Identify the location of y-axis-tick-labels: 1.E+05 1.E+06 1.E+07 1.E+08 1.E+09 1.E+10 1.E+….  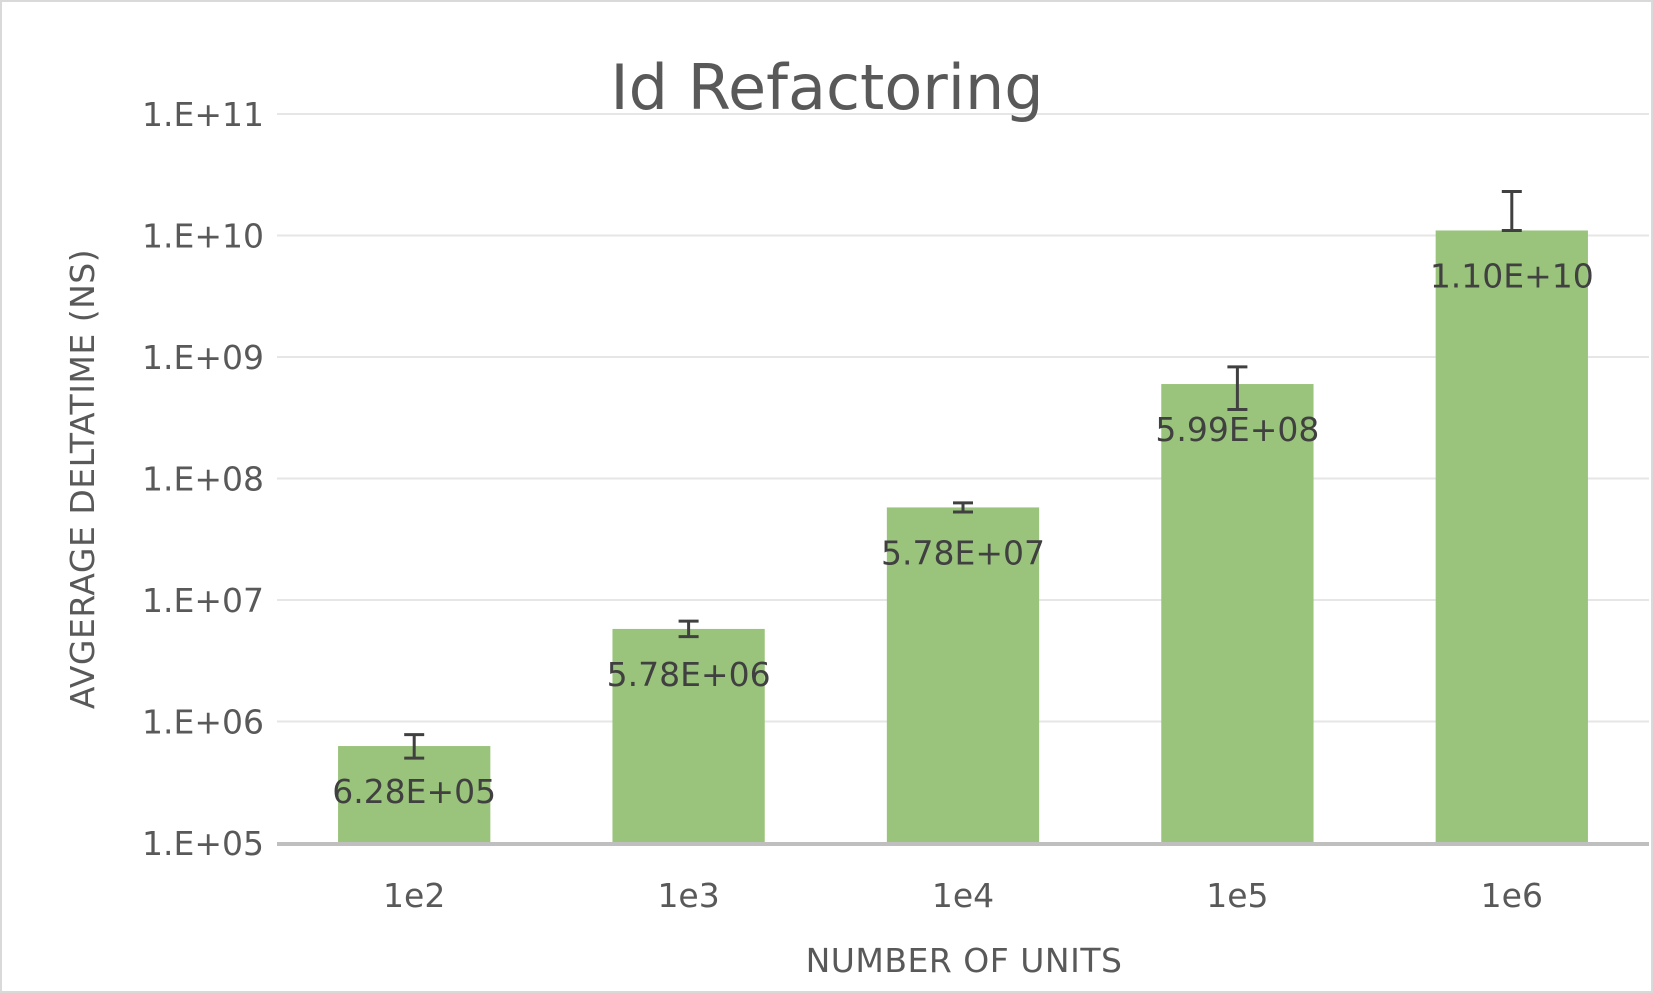
(203, 479).